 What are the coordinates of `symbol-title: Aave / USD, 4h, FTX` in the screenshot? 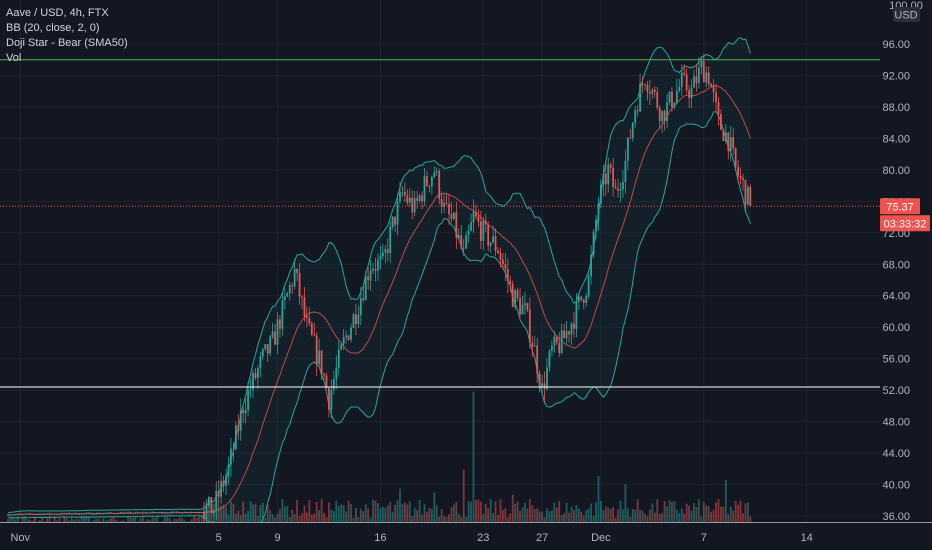 It's located at (57, 13).